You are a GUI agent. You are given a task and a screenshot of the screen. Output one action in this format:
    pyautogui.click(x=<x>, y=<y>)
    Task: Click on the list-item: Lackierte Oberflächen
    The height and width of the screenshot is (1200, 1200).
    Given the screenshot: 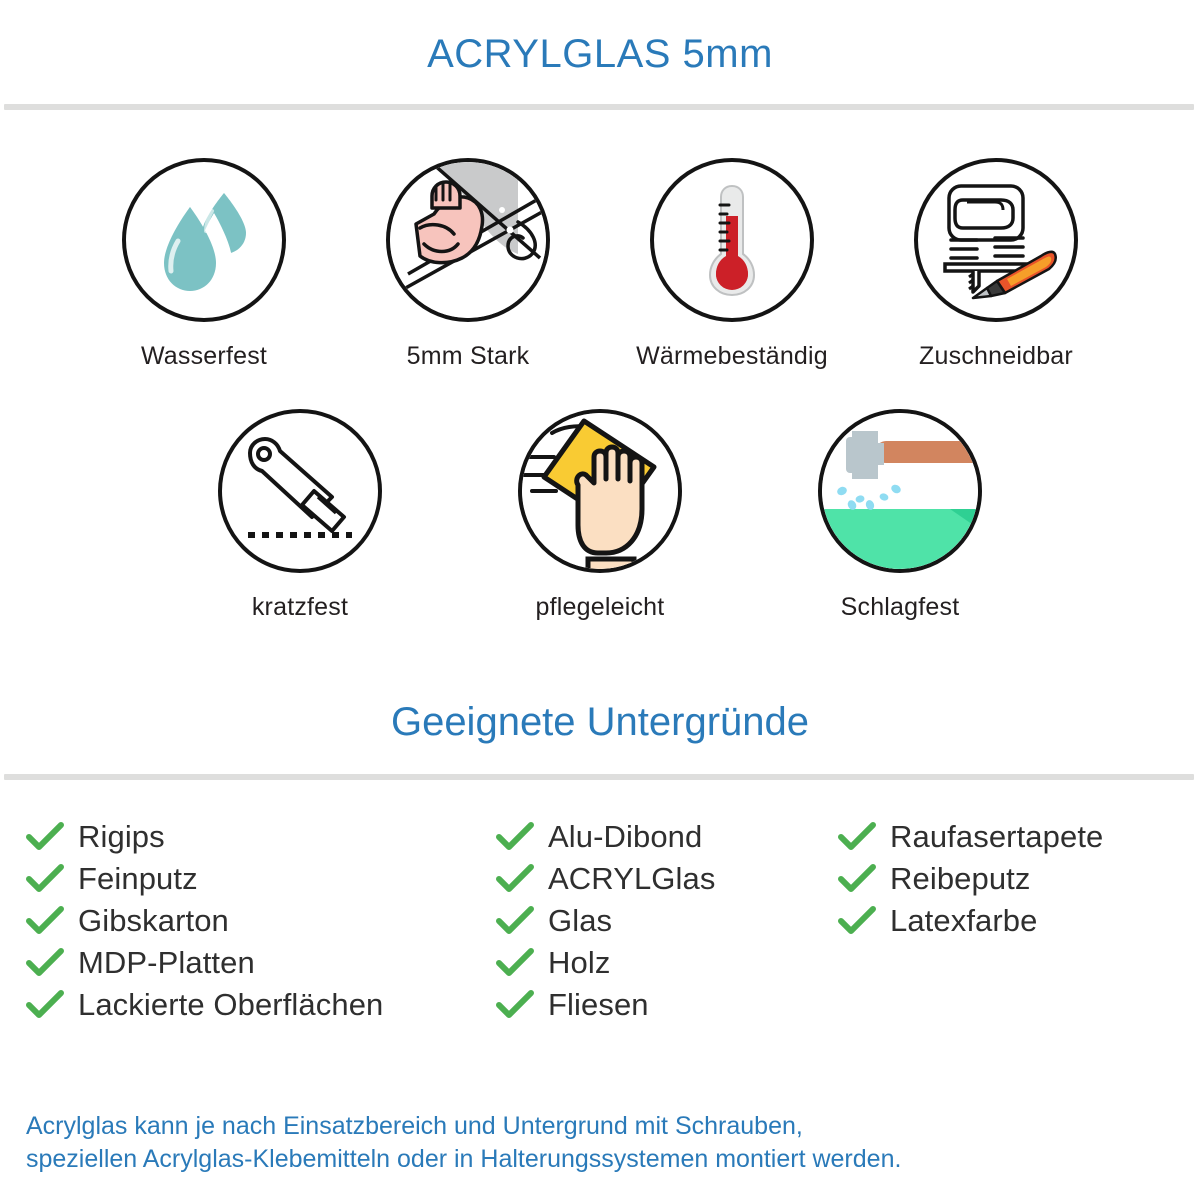 What is the action you would take?
    pyautogui.click(x=261, y=1005)
    